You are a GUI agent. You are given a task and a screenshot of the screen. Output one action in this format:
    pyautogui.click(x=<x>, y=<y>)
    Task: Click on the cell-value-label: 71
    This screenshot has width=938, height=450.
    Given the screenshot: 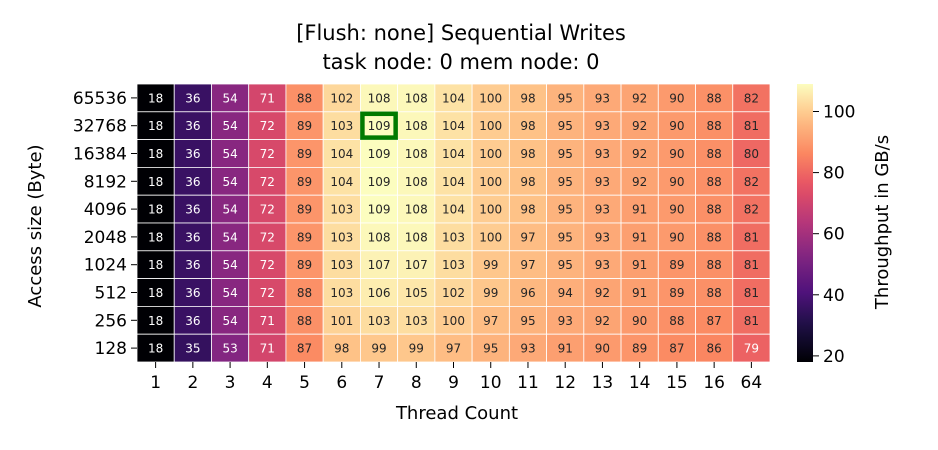 What is the action you would take?
    pyautogui.click(x=267, y=349)
    